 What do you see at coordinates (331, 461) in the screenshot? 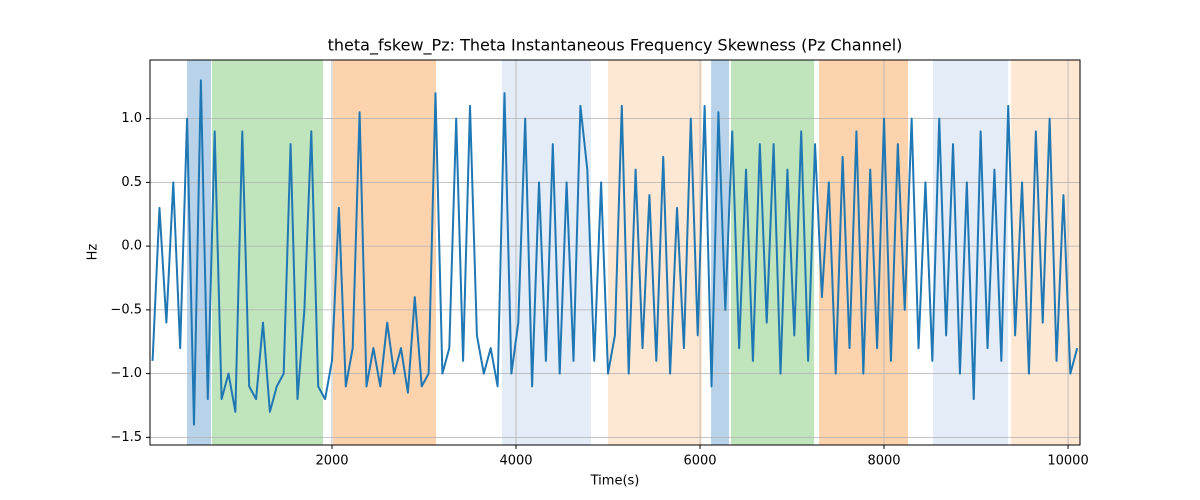
I see `x-tick-label: 2000` at bounding box center [331, 461].